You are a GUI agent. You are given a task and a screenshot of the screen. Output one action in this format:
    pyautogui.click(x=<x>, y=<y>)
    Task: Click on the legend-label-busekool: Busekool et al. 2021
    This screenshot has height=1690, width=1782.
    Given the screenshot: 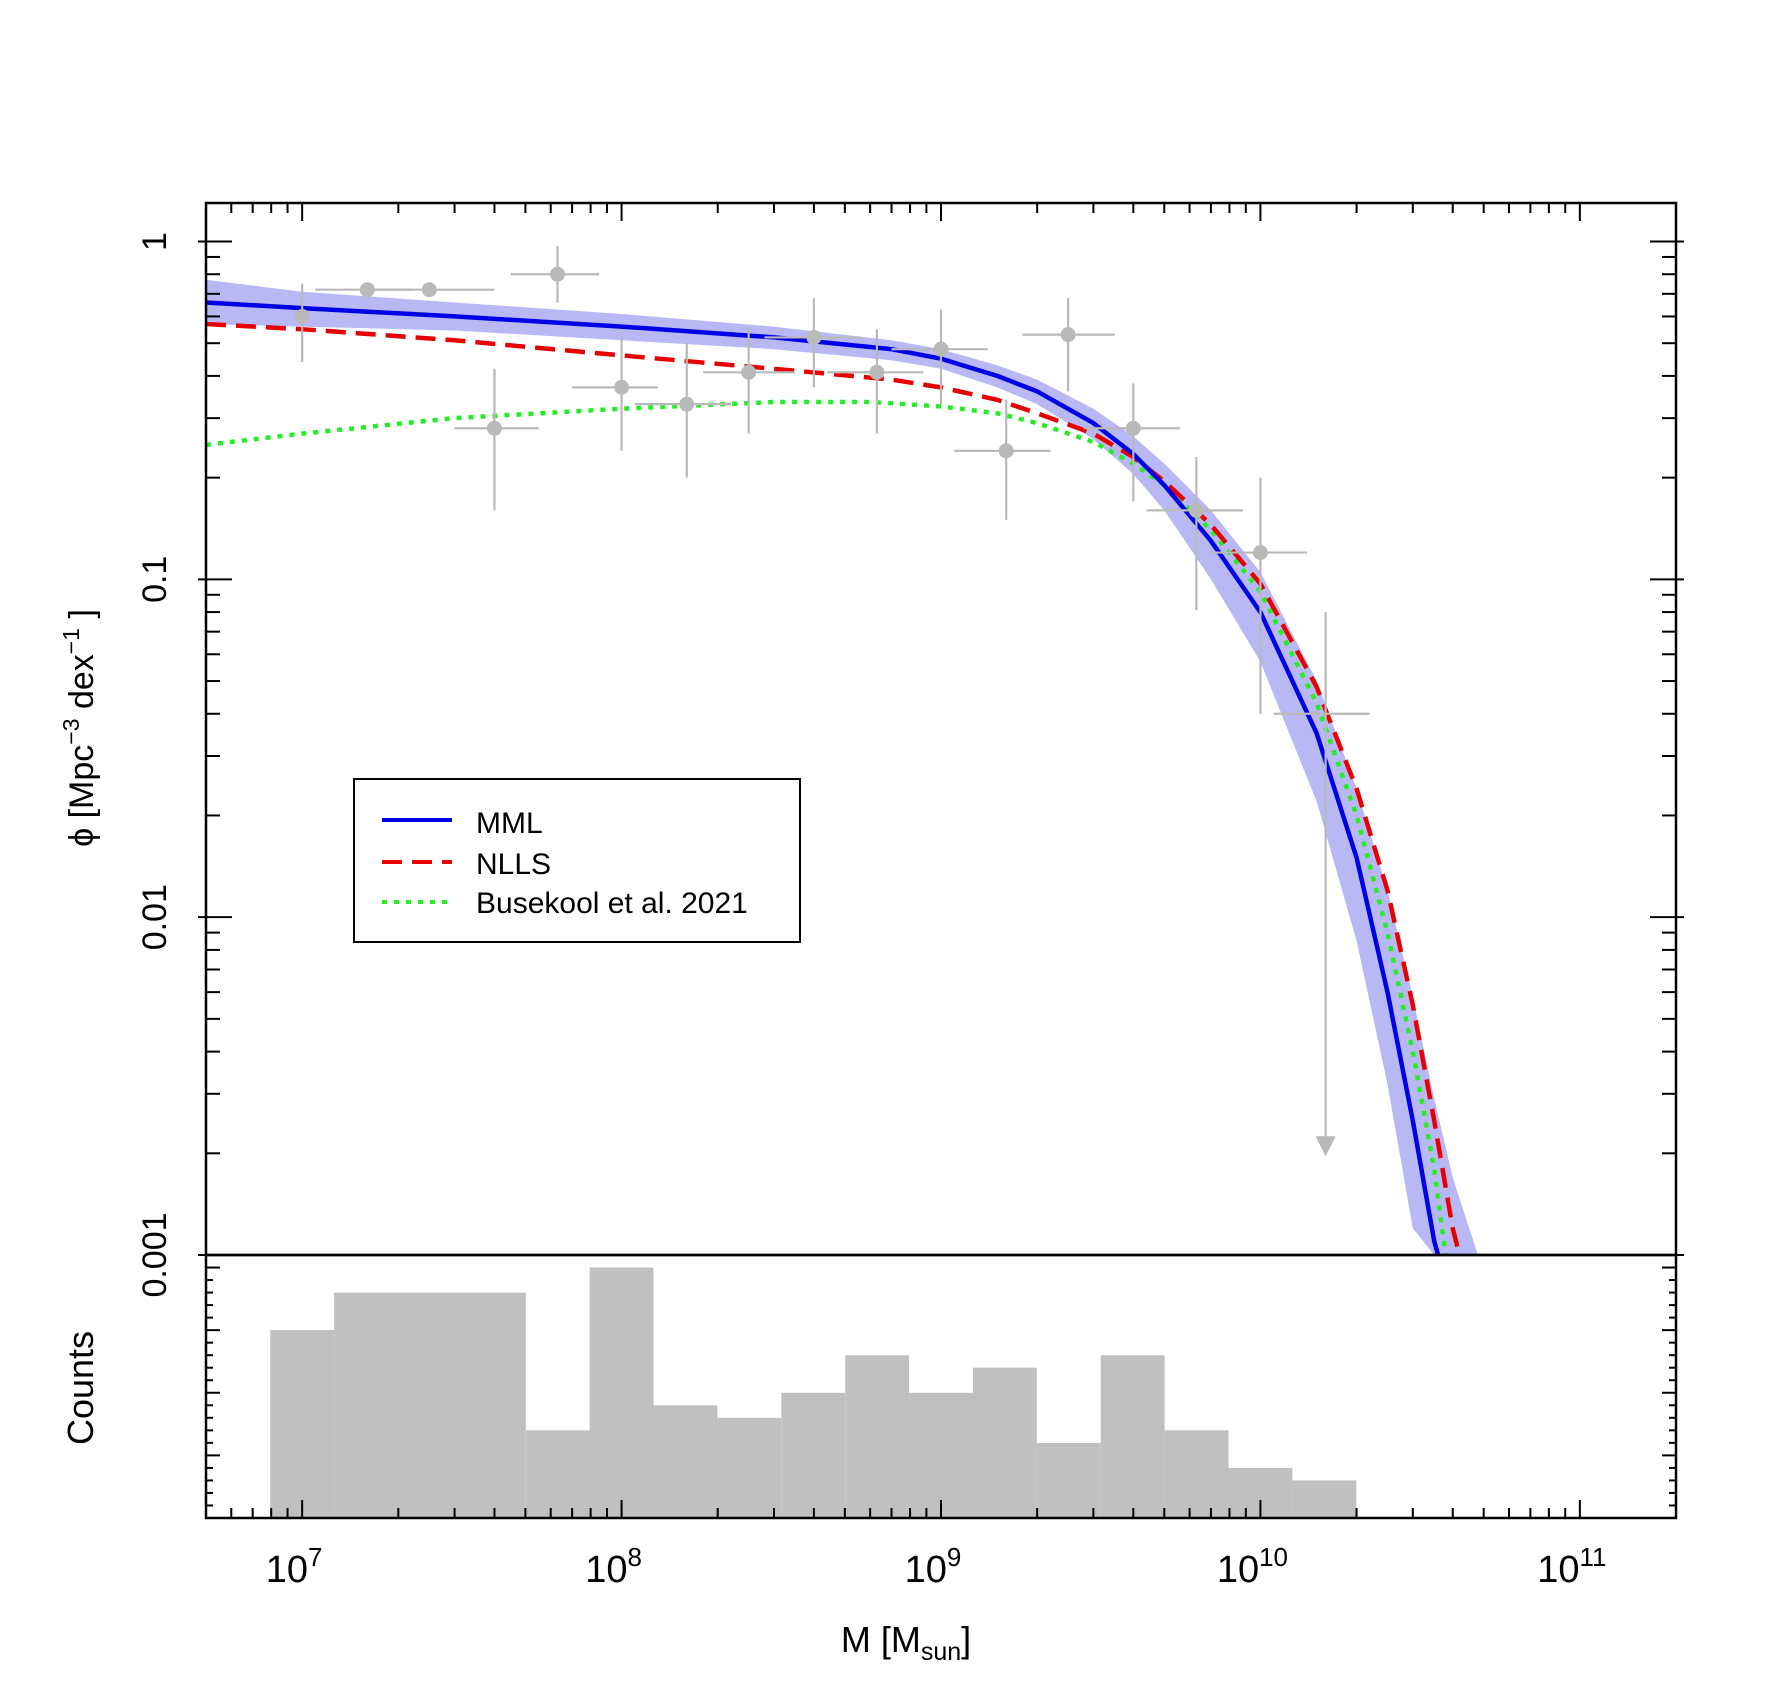 What is the action you would take?
    pyautogui.click(x=612, y=903)
    